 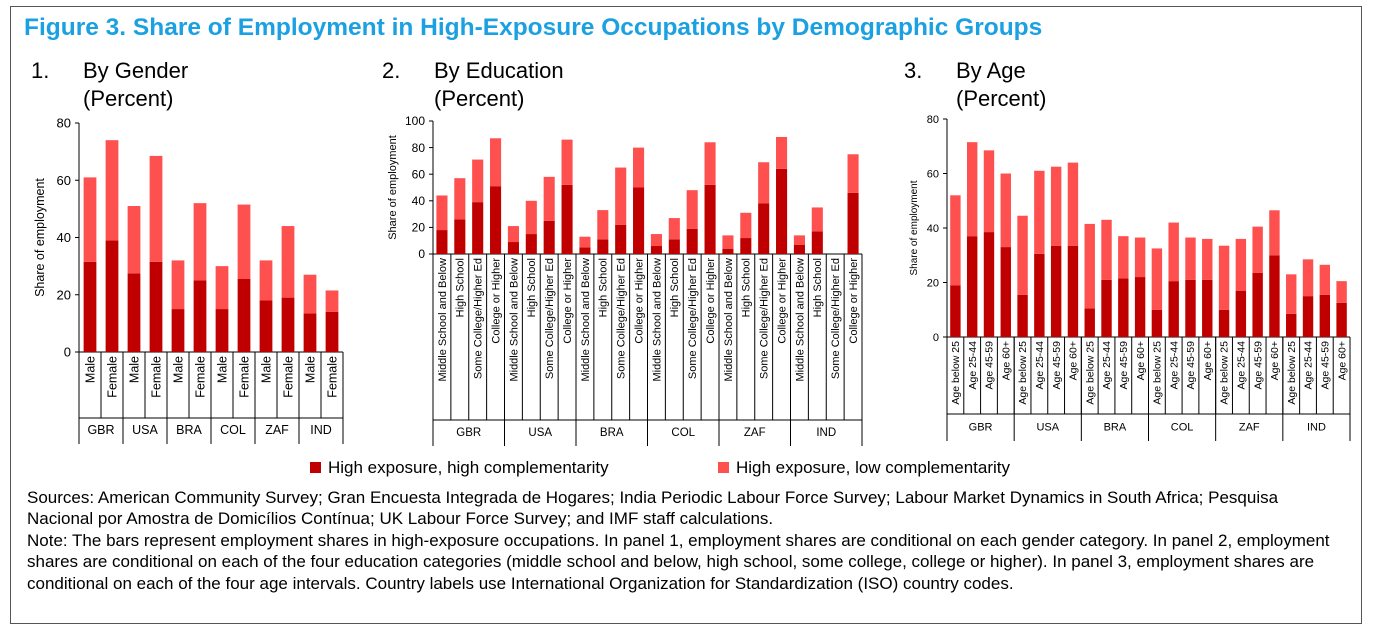 I want to click on panel-1-label: By Gender, so click(x=136, y=70).